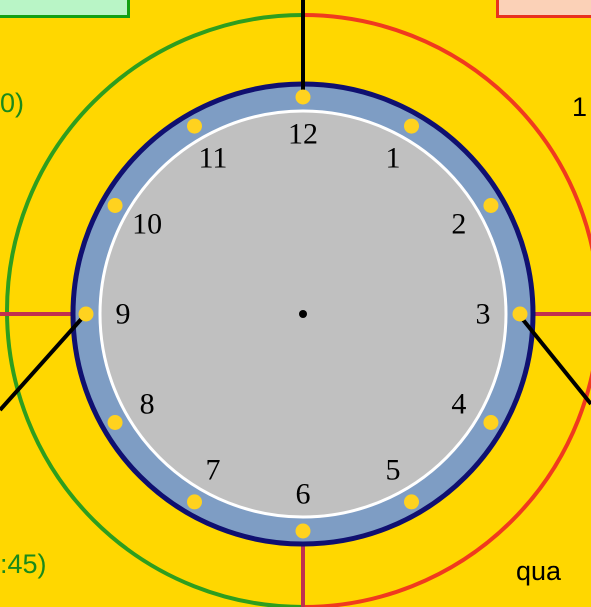 Image resolution: width=591 pixels, height=607 pixels. Describe the element at coordinates (393, 158) in the screenshot. I see `hour-numeral-1: 1` at that location.